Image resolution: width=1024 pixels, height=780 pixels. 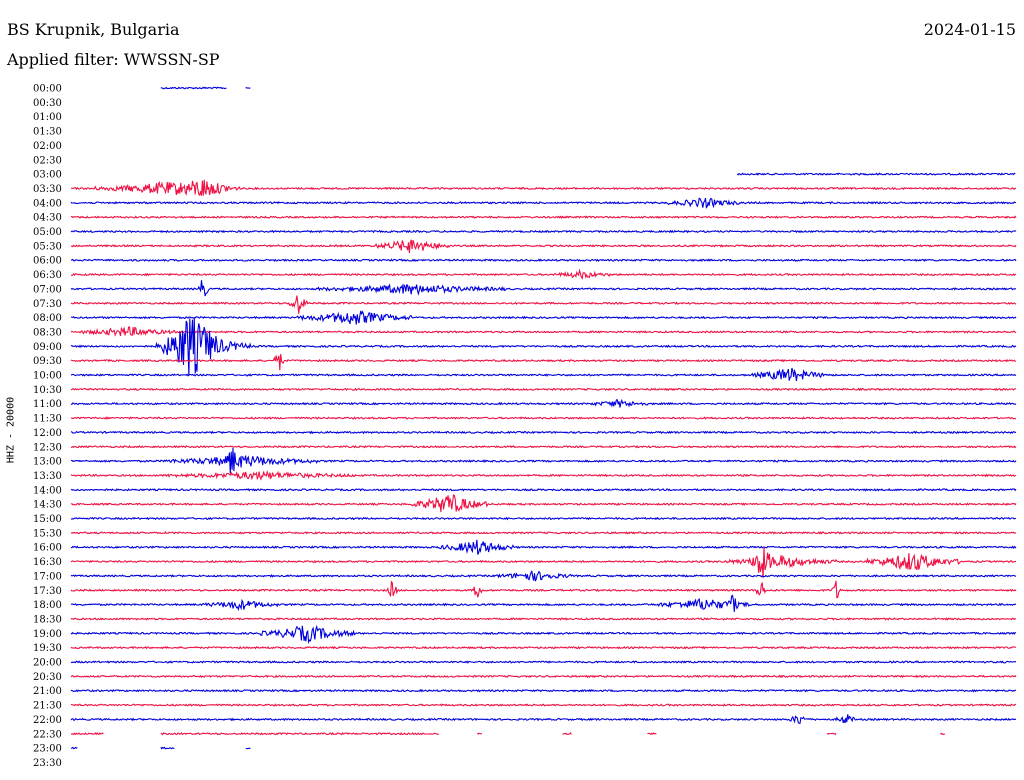 I want to click on time-tick-label: 04:30, so click(x=47, y=218).